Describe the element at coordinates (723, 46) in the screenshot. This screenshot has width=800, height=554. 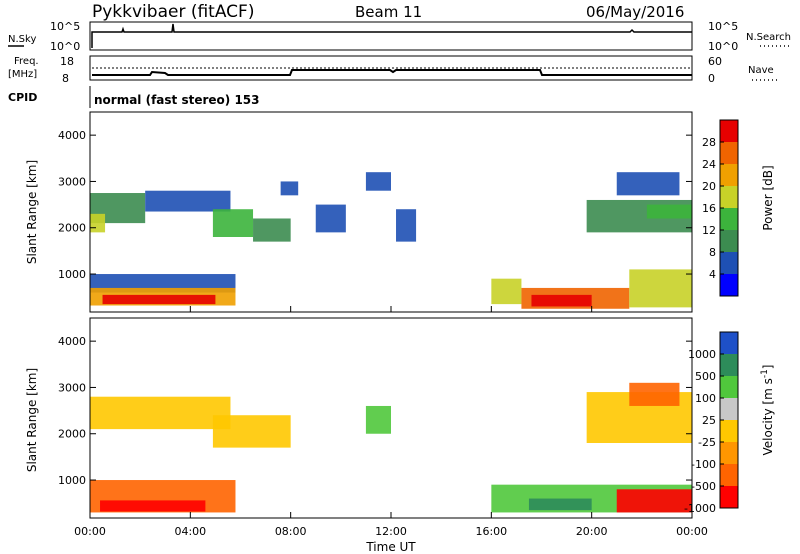
I see `nsearch-tick-bottom: 10^0` at that location.